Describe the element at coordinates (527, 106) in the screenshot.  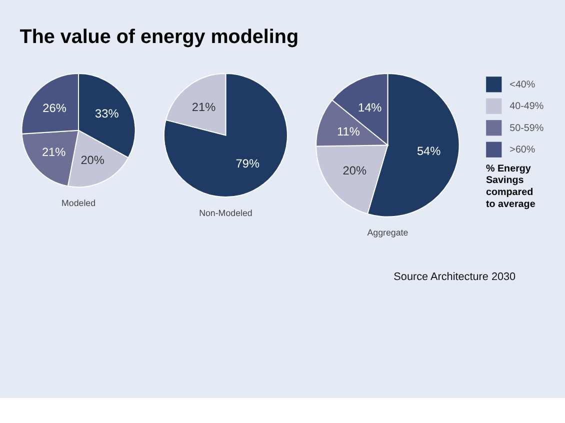
I see `legend-label: 40-49%` at that location.